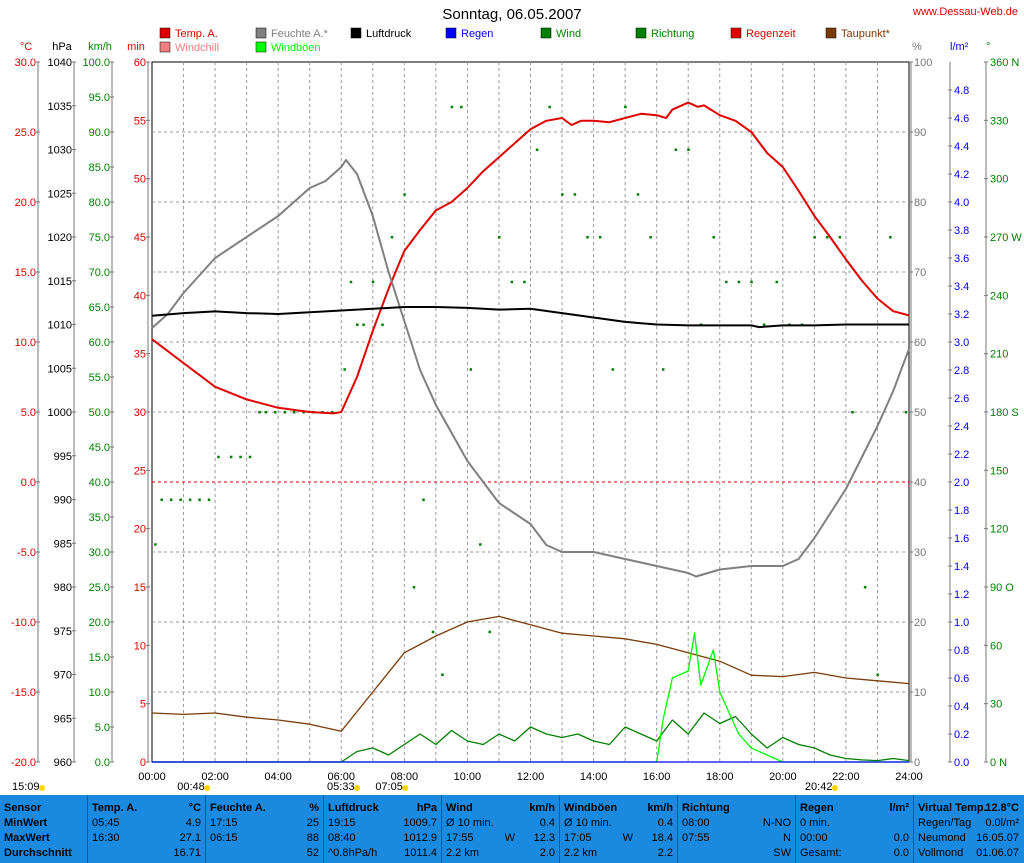 The width and height of the screenshot is (1024, 863). What do you see at coordinates (389, 34) in the screenshot?
I see `legend-label: Luftdruck` at bounding box center [389, 34].